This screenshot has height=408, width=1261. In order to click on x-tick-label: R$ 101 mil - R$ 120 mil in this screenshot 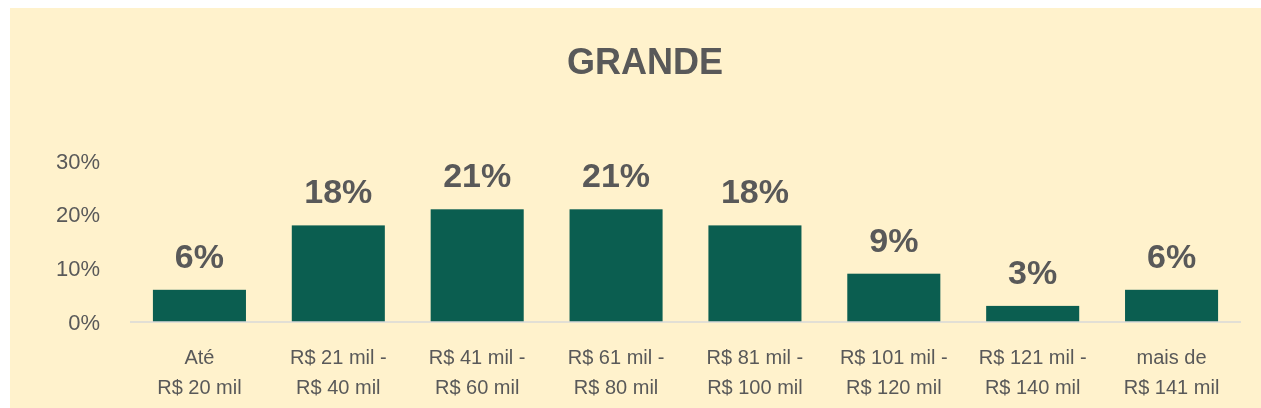, I will do `click(893, 372)`.